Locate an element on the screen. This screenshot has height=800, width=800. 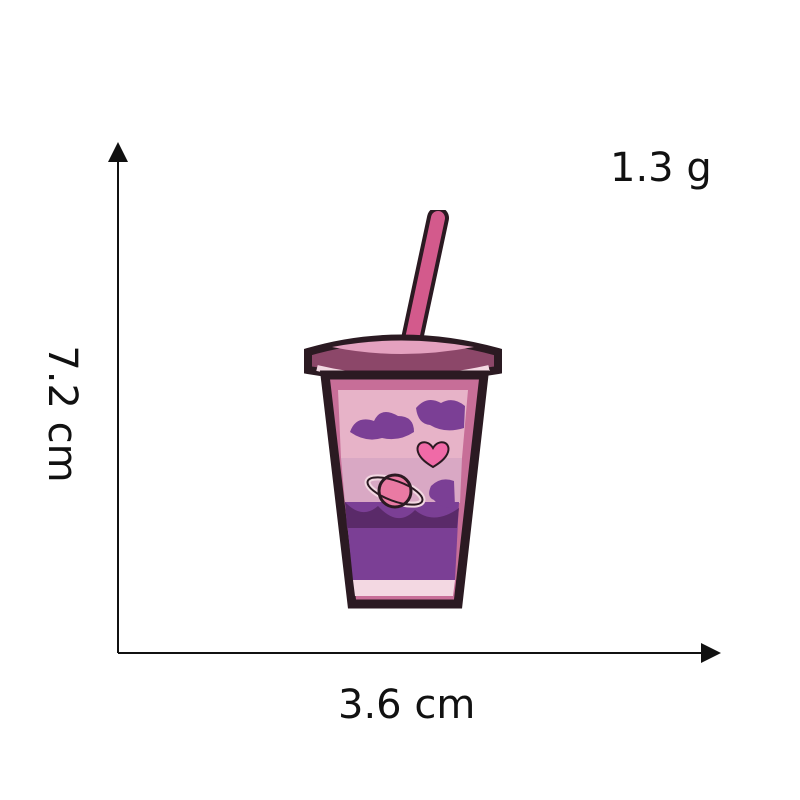
height-label: 7.2 cm is located at coordinates (62, 414).